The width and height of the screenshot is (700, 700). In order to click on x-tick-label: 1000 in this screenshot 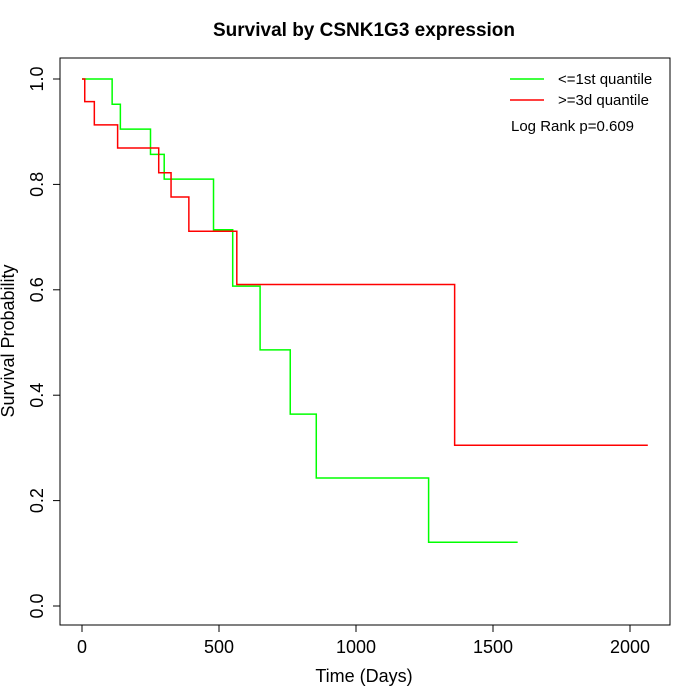, I will do `click(356, 647)`.